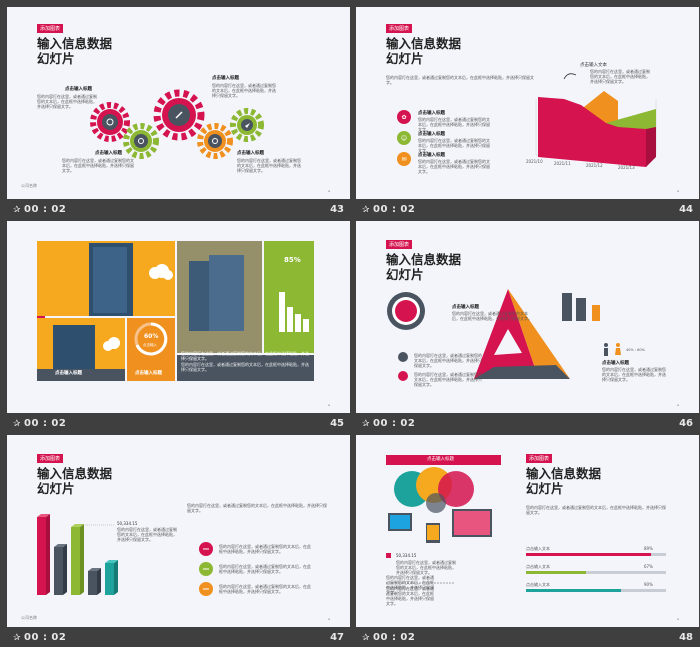 The image size is (700, 647). What do you see at coordinates (686, 209) in the screenshot?
I see `slide-number: 44` at bounding box center [686, 209].